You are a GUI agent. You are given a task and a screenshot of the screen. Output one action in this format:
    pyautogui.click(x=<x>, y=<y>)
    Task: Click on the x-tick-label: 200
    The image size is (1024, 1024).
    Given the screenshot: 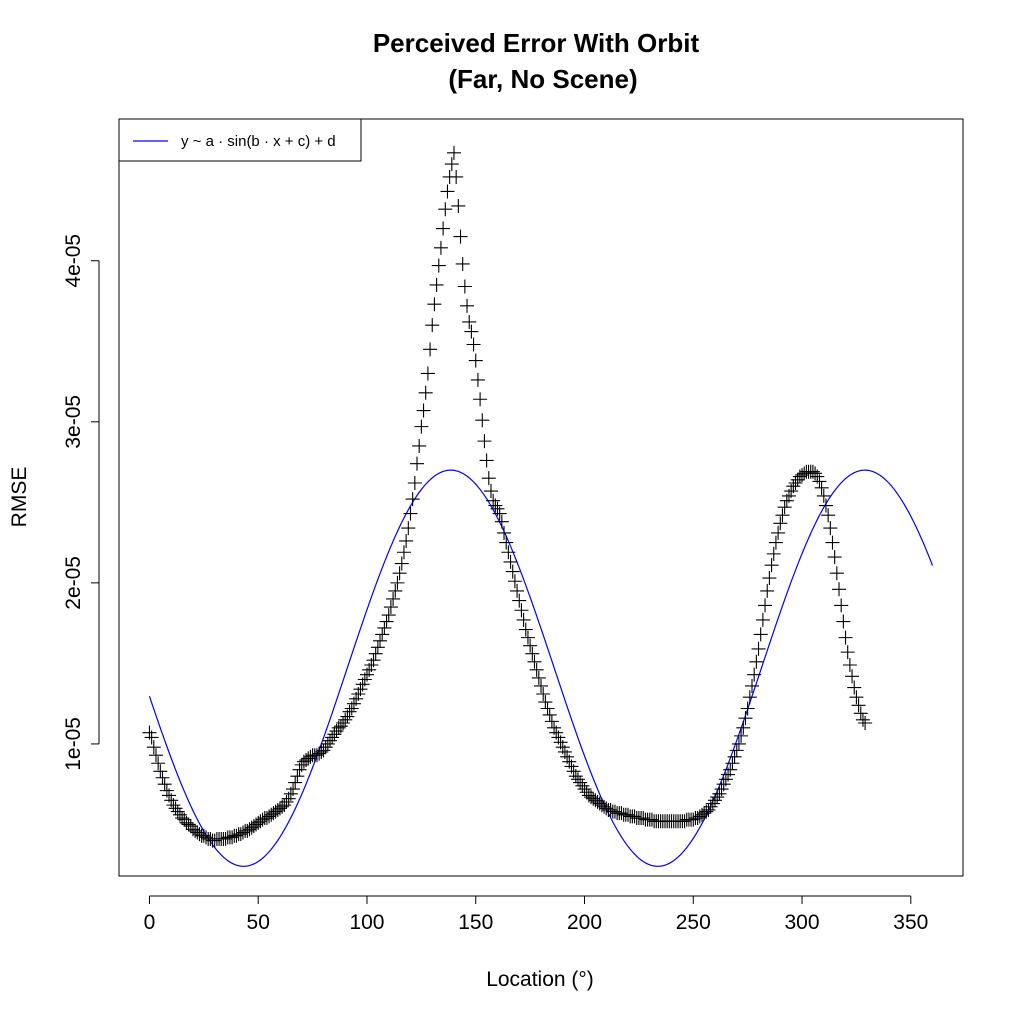 What is the action you would take?
    pyautogui.click(x=584, y=922)
    